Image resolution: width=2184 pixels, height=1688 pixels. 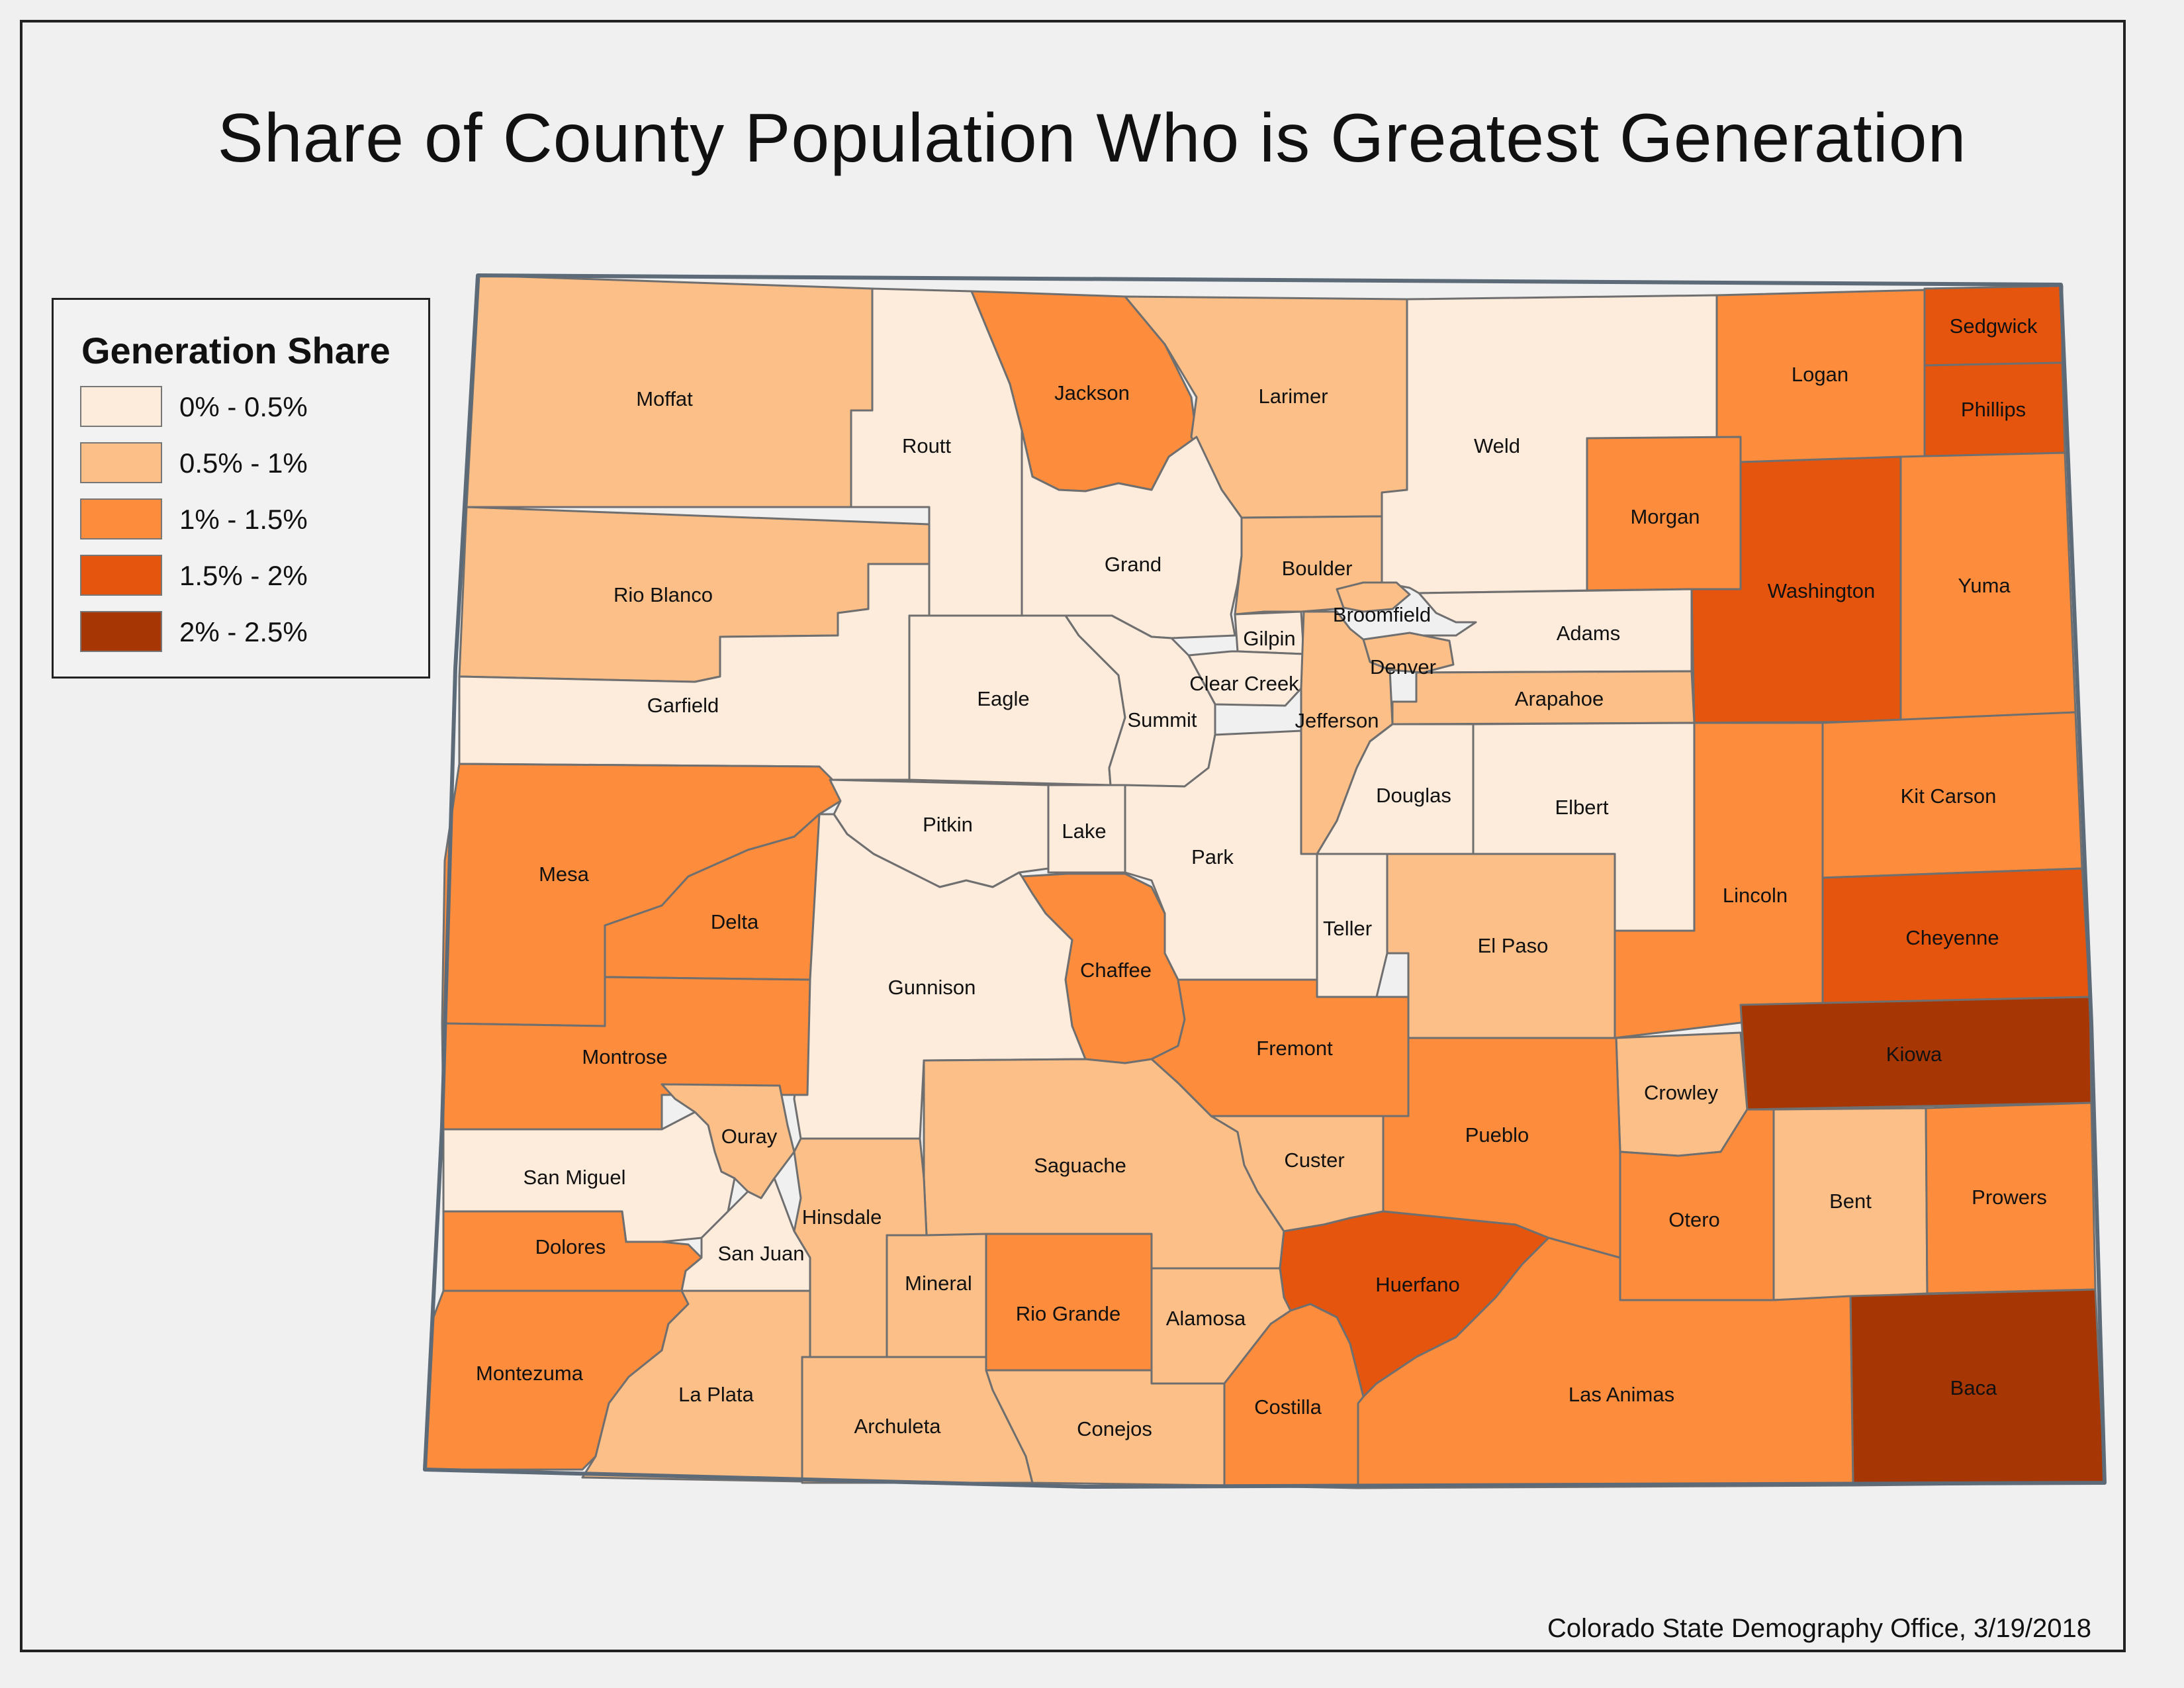 What do you see at coordinates (624, 1056) in the screenshot?
I see `county-label-montrose: Montrose` at bounding box center [624, 1056].